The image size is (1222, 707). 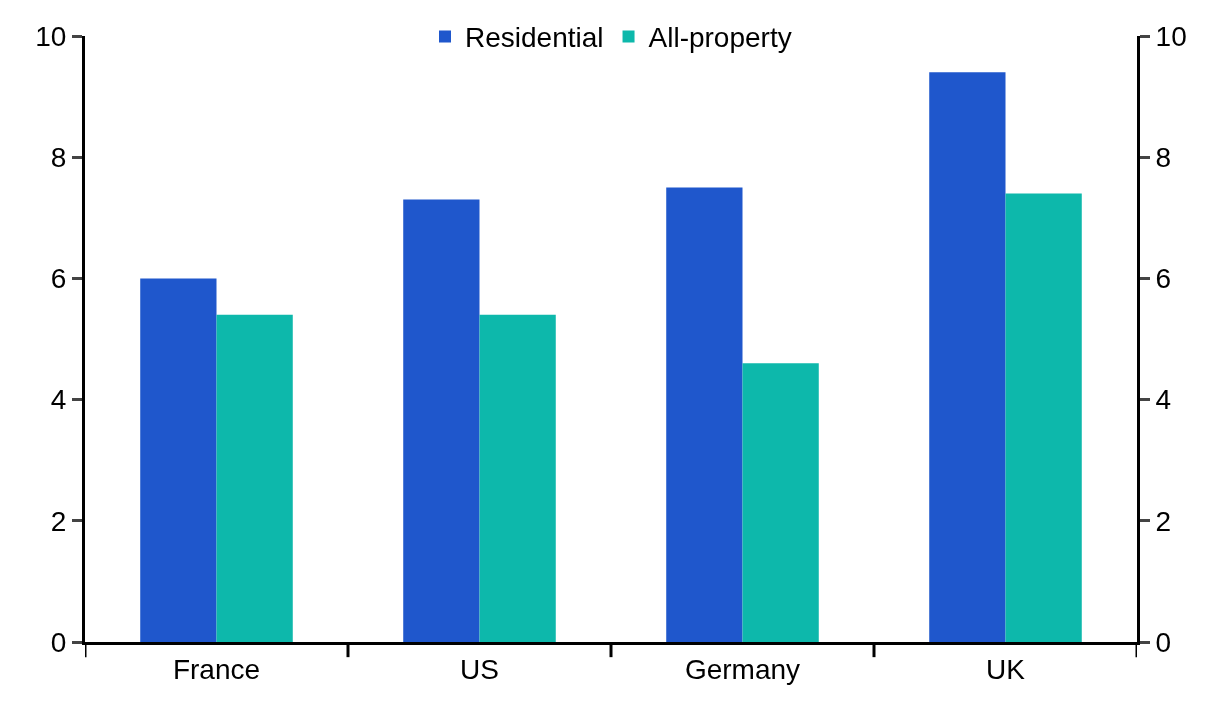 What do you see at coordinates (51, 36) in the screenshot?
I see `y-tick-label: 10` at bounding box center [51, 36].